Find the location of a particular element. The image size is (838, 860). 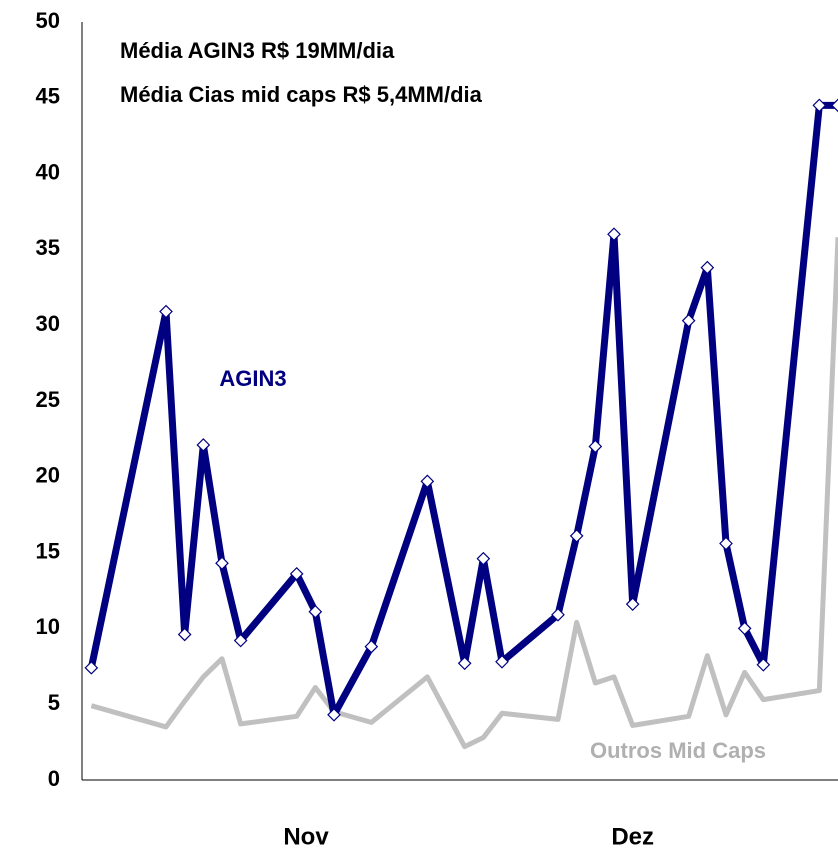

x-tick-label: Dez is located at coordinates (632, 836).